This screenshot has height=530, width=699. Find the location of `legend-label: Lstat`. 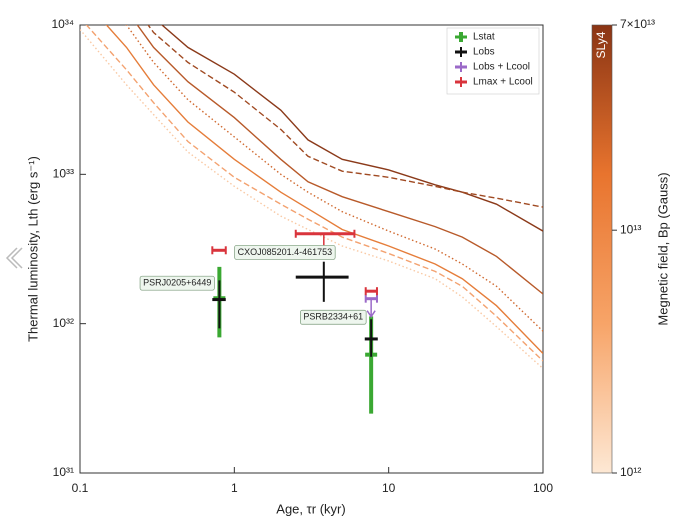

legend-label: Lstat is located at coordinates (484, 37).